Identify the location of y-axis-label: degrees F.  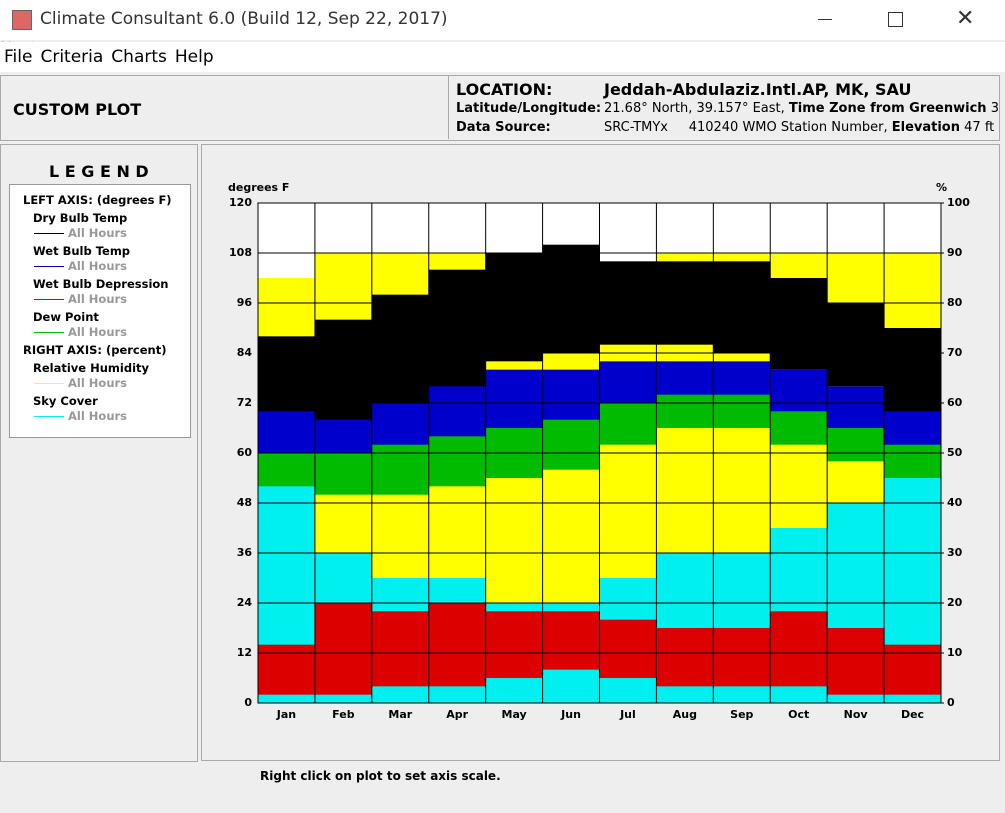
(258, 187).